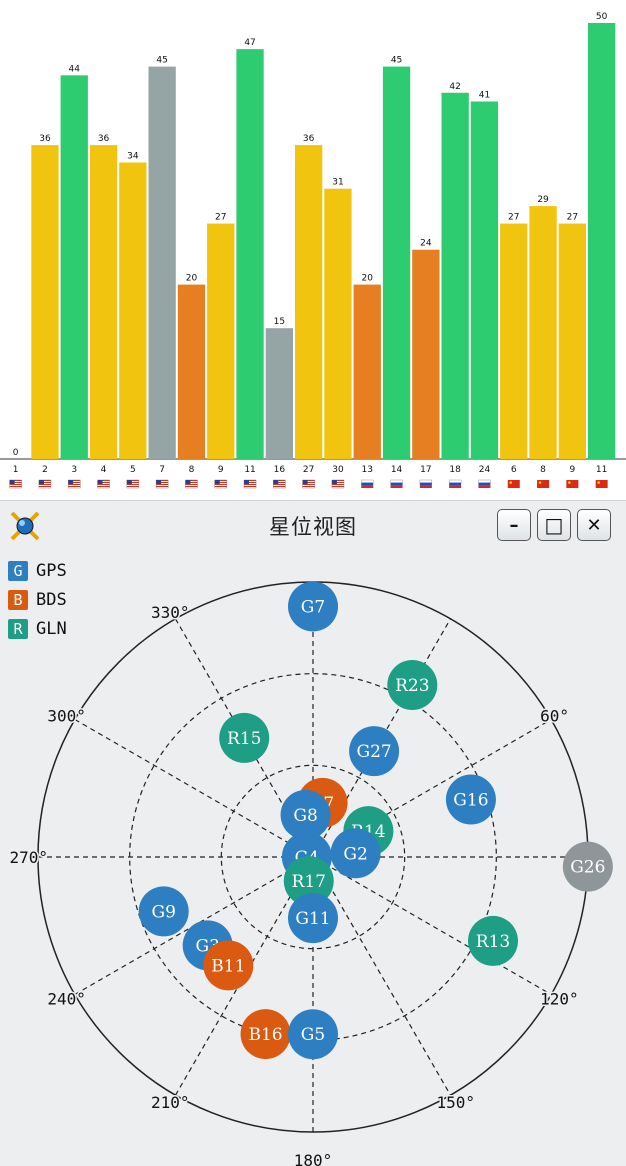  I want to click on prn-tick-label: 9, so click(221, 470).